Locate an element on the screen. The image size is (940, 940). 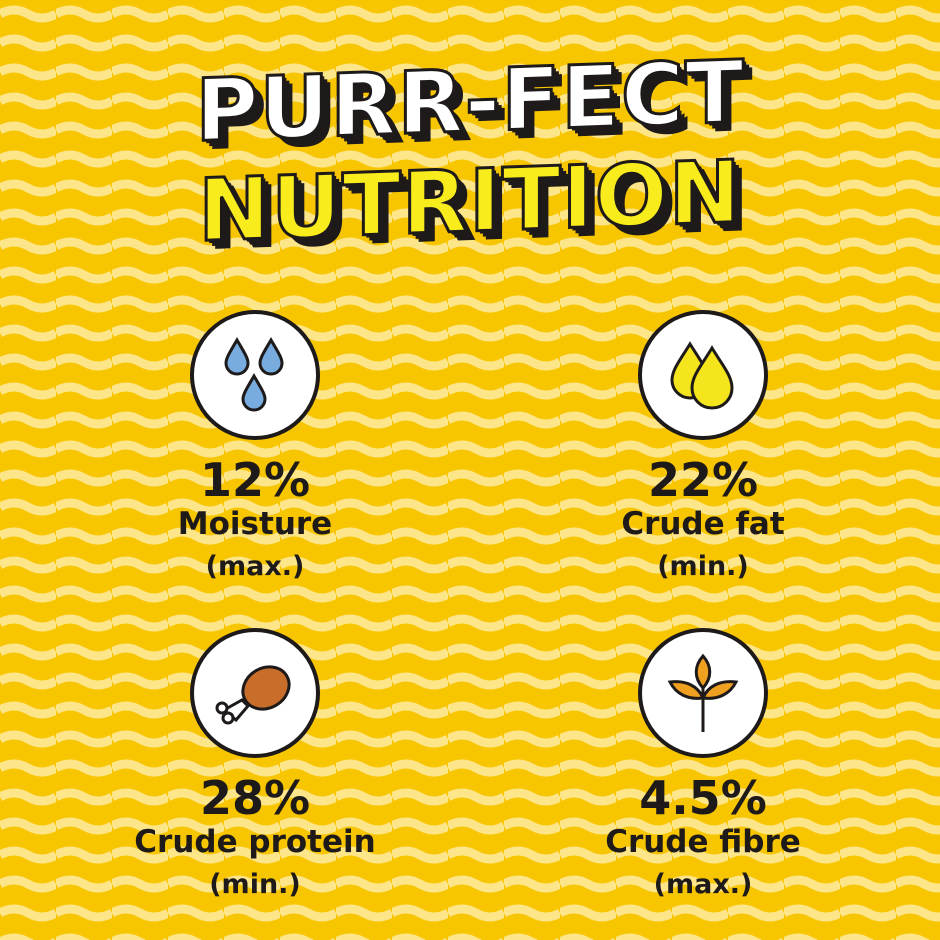
nutrient-crude-fat: 22% Crude fat (min.) is located at coordinates (703, 450).